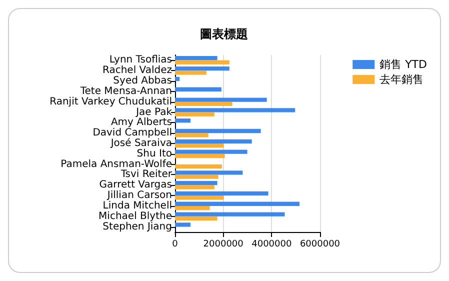 The width and height of the screenshot is (449, 281). I want to click on y-tick-label: Rachel Valdez, so click(137, 70).